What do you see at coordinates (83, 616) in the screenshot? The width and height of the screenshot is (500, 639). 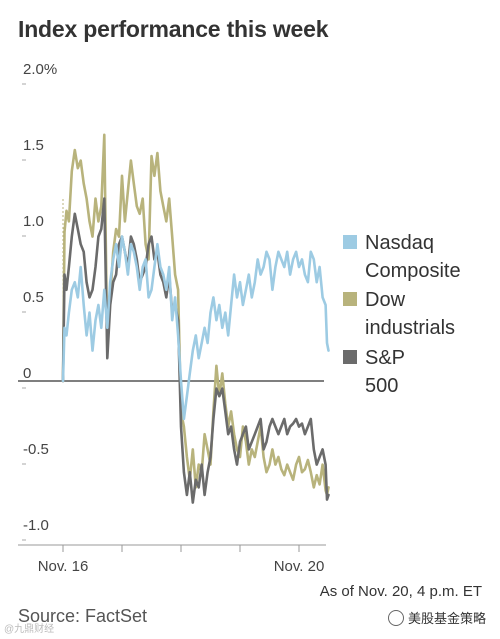 I see `source-credit: Source: FactSet` at bounding box center [83, 616].